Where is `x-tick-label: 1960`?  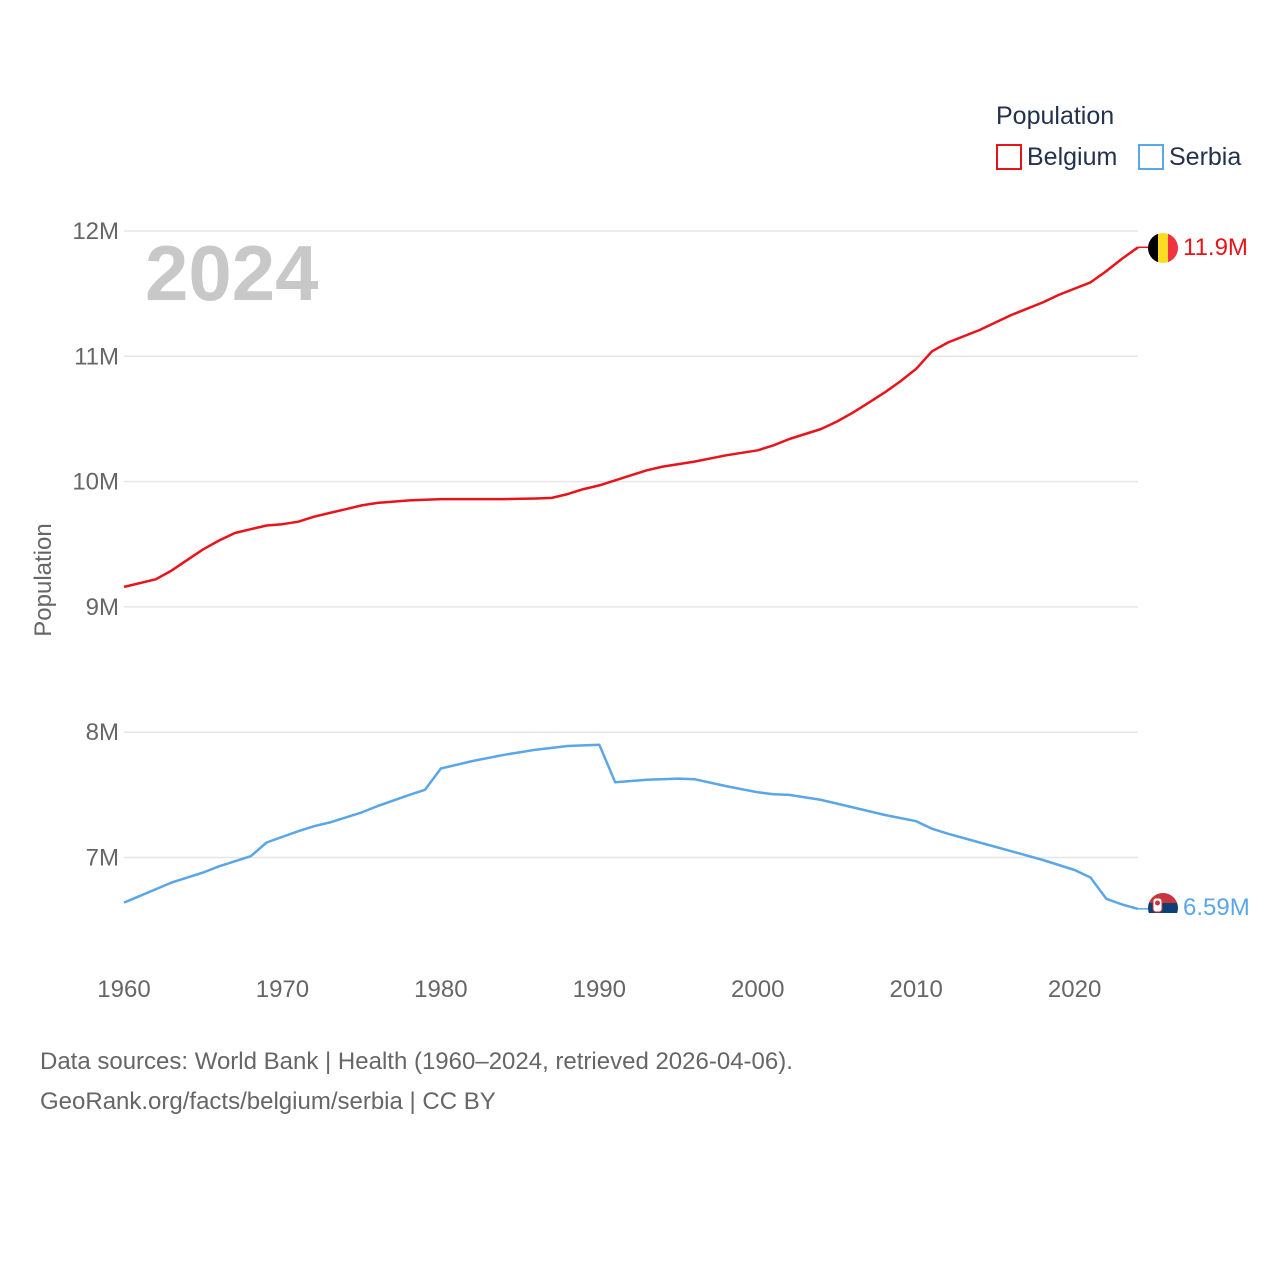
x-tick-label: 1960 is located at coordinates (123, 989).